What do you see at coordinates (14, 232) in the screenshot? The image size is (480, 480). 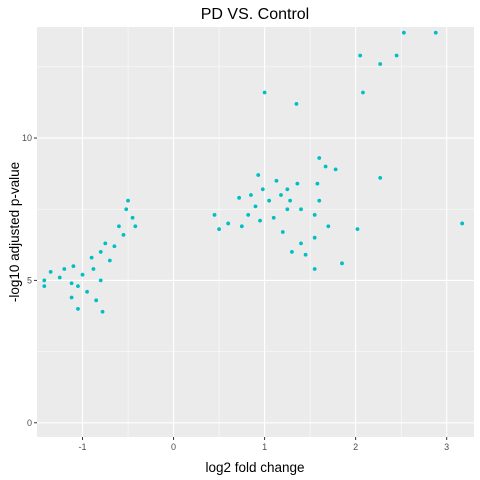 I see `y-axis-label: -log10 adjusted p-value` at bounding box center [14, 232].